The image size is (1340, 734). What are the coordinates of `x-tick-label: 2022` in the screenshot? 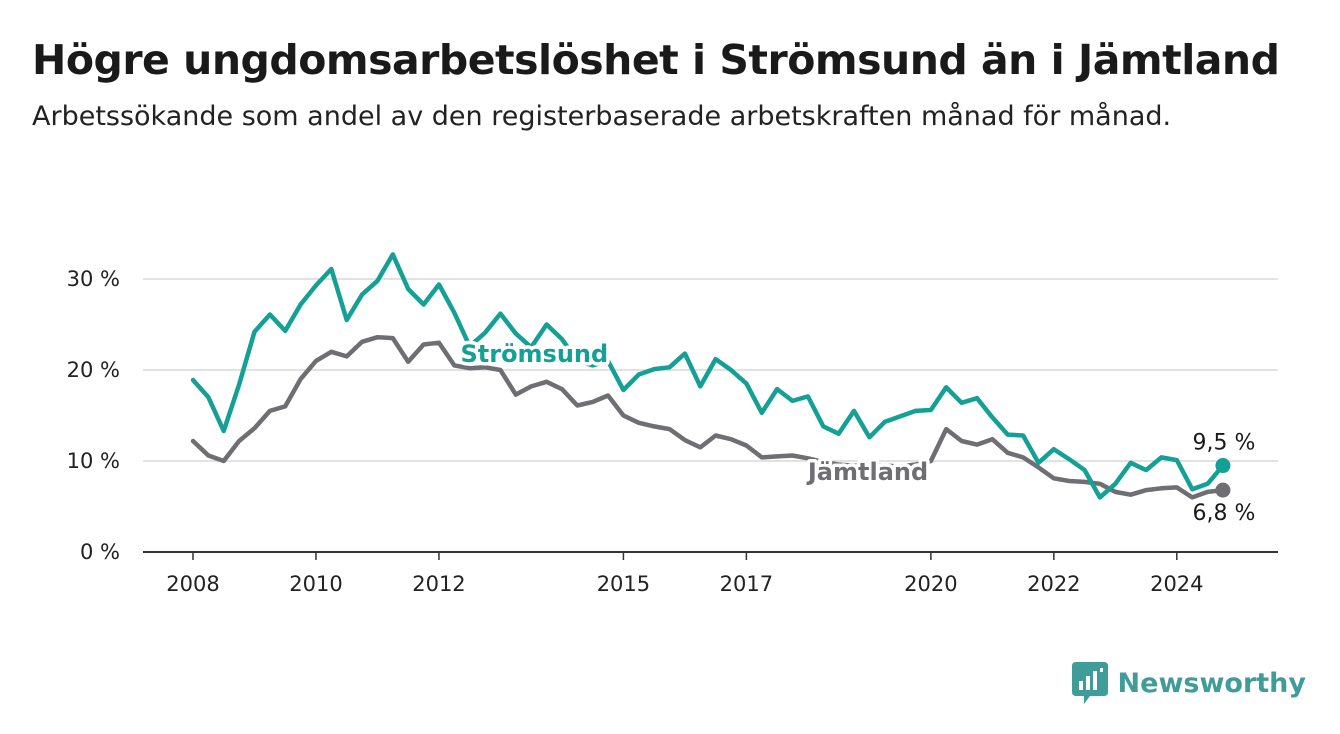 It's located at (1053, 584).